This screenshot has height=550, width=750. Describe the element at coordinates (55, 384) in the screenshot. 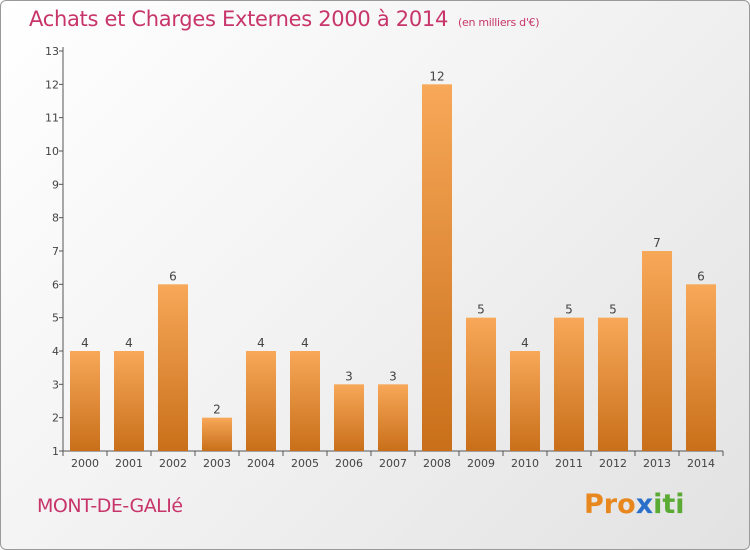

I see `y-tick-label: 3` at that location.